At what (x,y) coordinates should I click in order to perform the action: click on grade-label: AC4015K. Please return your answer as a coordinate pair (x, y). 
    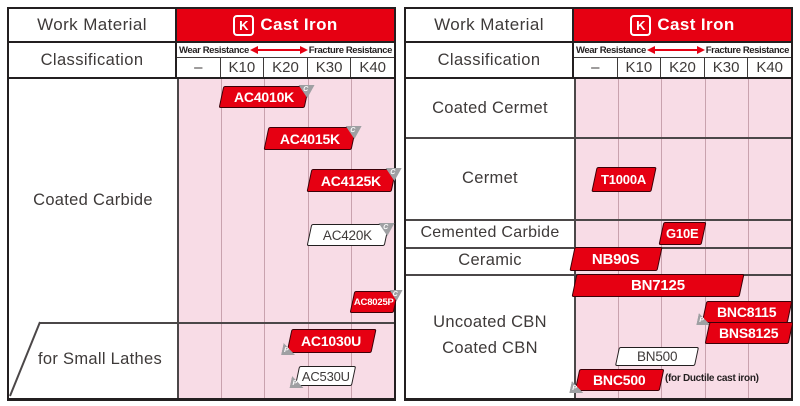
    Looking at the image, I should click on (310, 138).